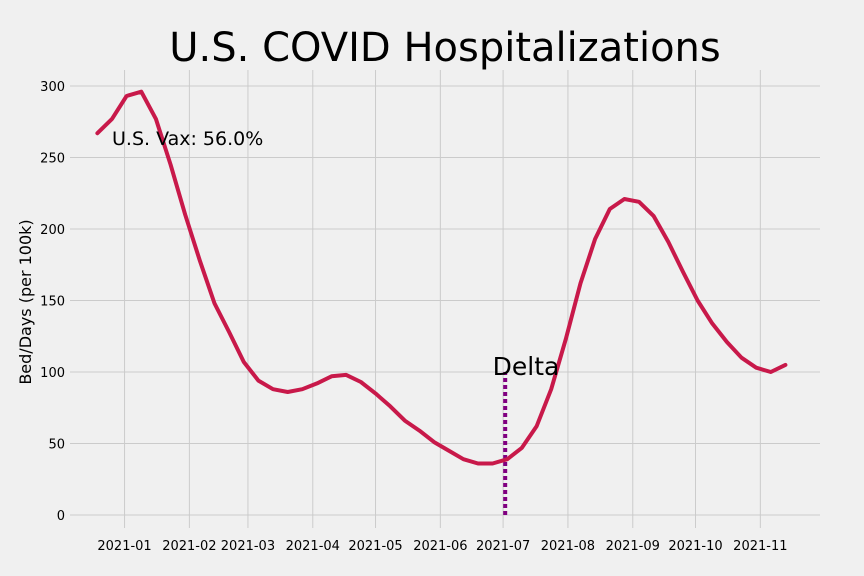  Describe the element at coordinates (124, 546) in the screenshot. I see `x-tick-label: 2021-01` at that location.